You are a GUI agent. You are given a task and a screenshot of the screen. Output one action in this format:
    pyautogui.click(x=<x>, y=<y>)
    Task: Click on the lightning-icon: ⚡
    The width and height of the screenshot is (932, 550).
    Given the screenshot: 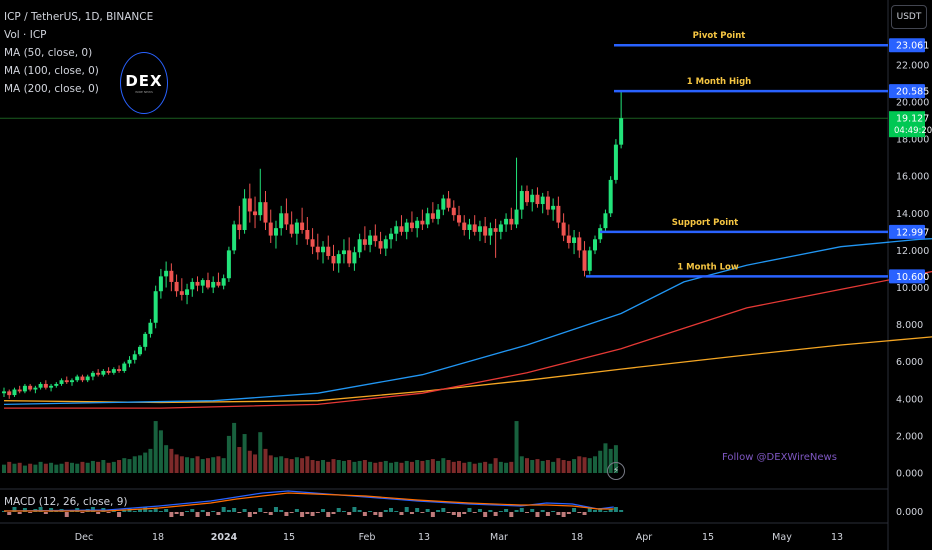 What is the action you would take?
    pyautogui.click(x=616, y=471)
    